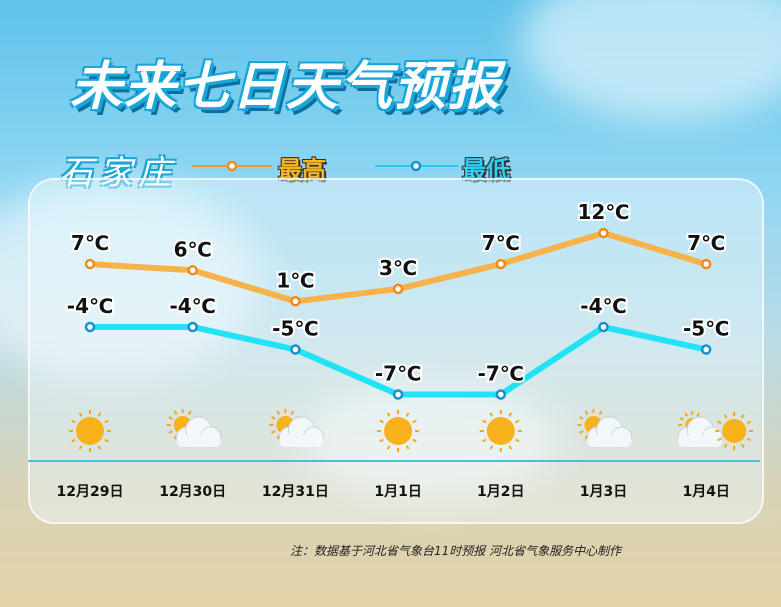 The height and width of the screenshot is (607, 781). What do you see at coordinates (90, 492) in the screenshot?
I see `date-label: 12月29日` at bounding box center [90, 492].